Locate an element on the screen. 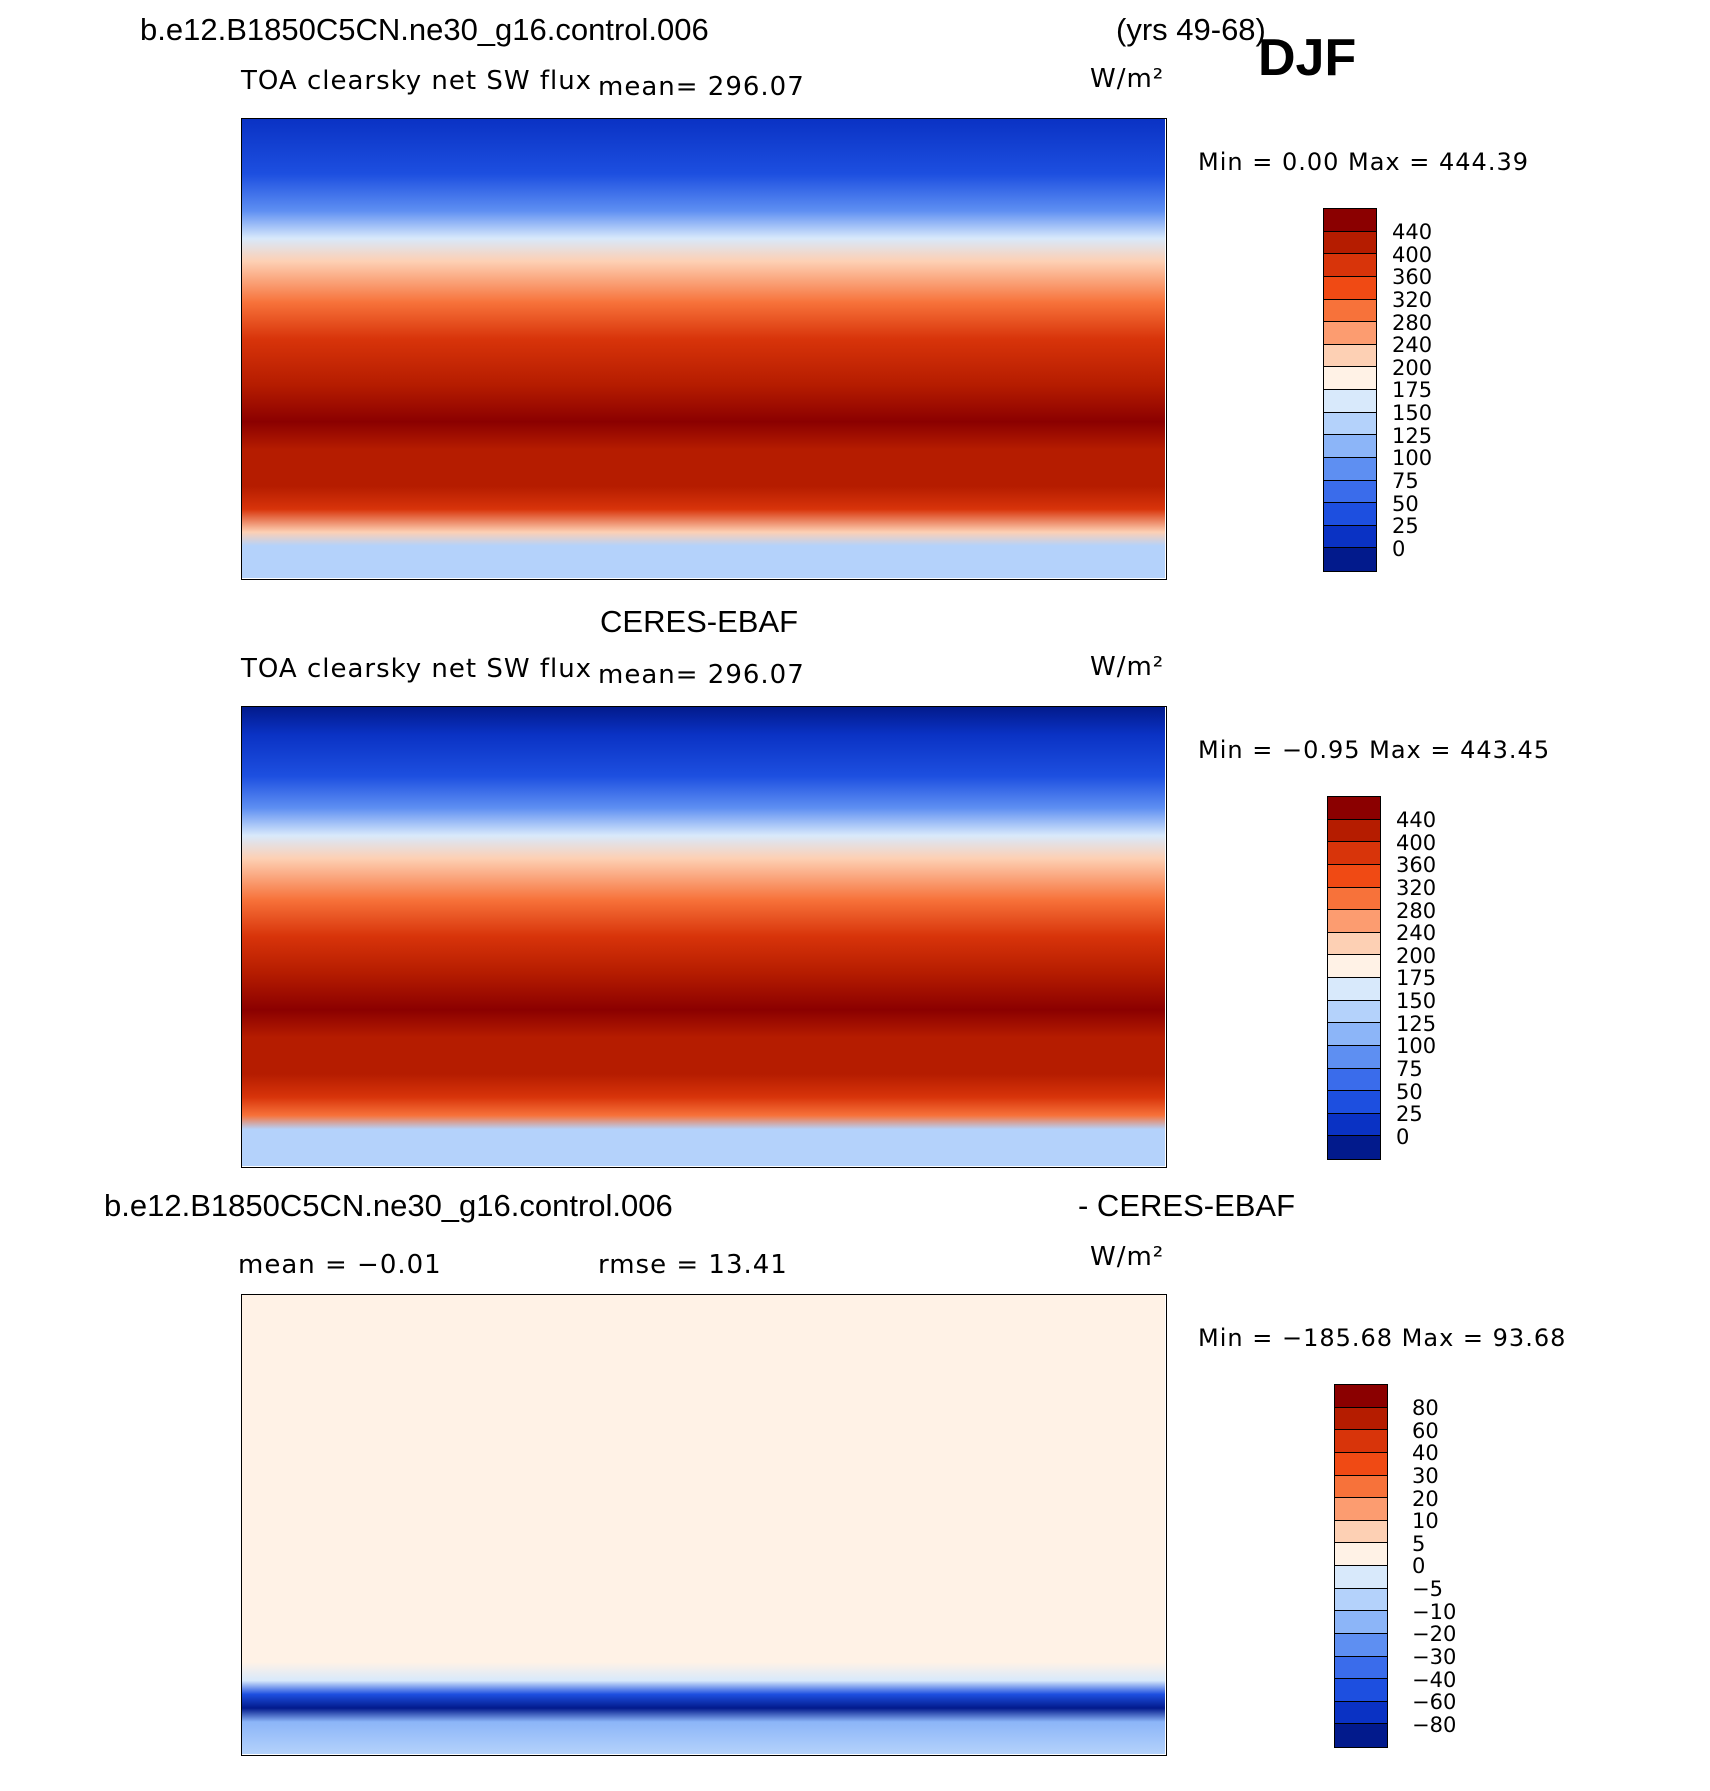 The height and width of the screenshot is (1791, 1710). panel1-minmax: Min = 0.00 Max = 444.39 is located at coordinates (1363, 162).